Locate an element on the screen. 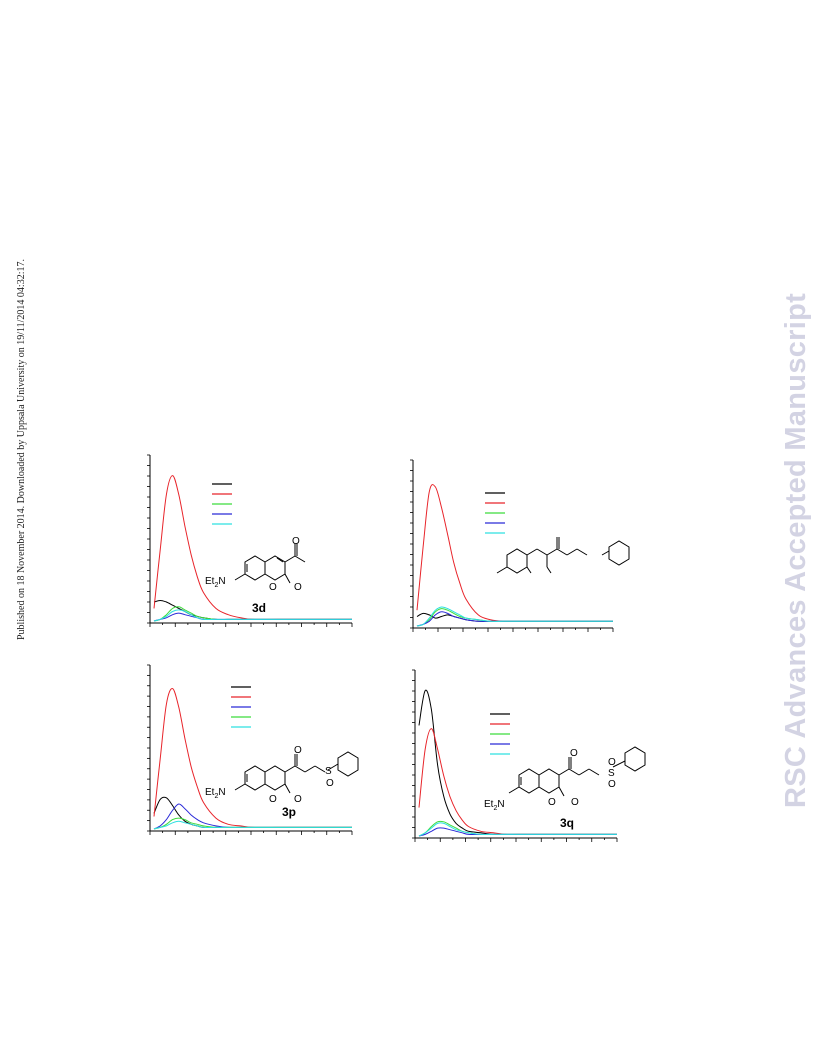 The width and height of the screenshot is (816, 1056). compound-label: 3p is located at coordinates (289, 812).